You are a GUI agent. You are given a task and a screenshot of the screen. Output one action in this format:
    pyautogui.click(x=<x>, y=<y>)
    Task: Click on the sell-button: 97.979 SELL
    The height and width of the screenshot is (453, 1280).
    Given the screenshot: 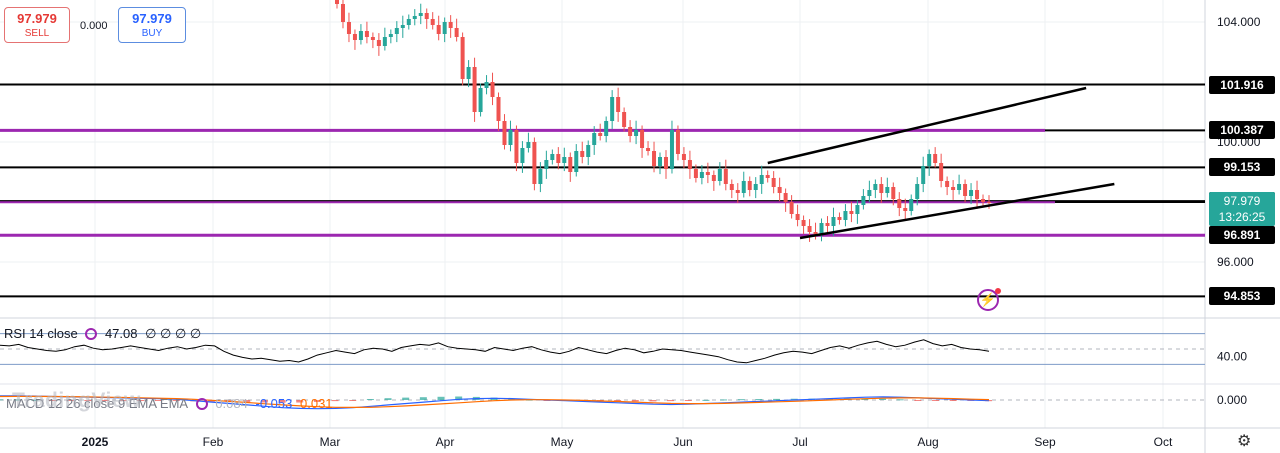 What is the action you would take?
    pyautogui.click(x=37, y=25)
    